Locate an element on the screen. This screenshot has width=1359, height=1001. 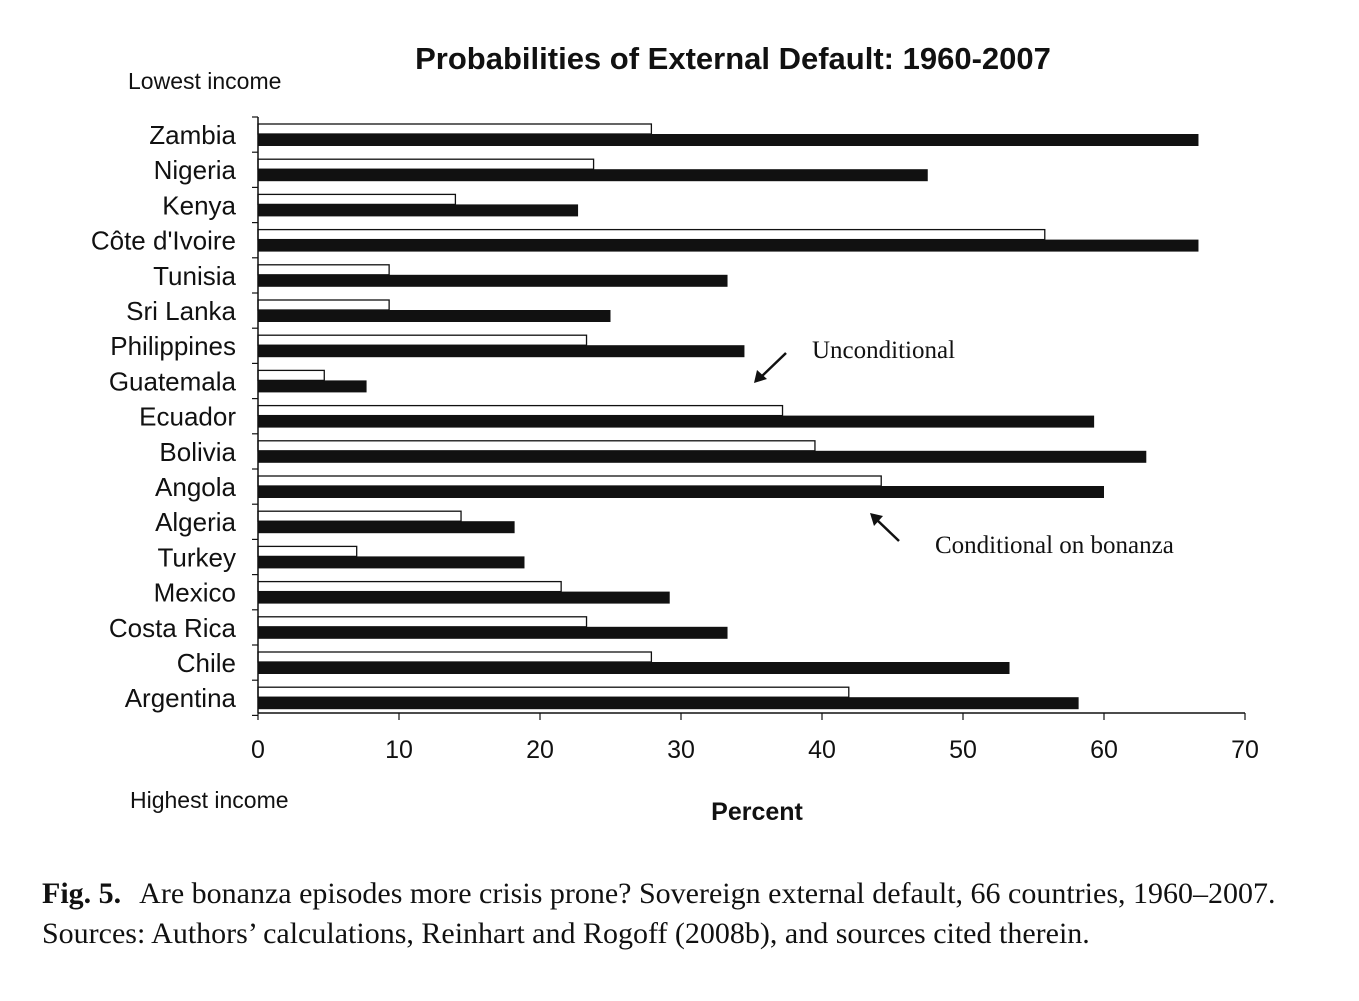
bar-unconditional-argentina is located at coordinates (553, 692).